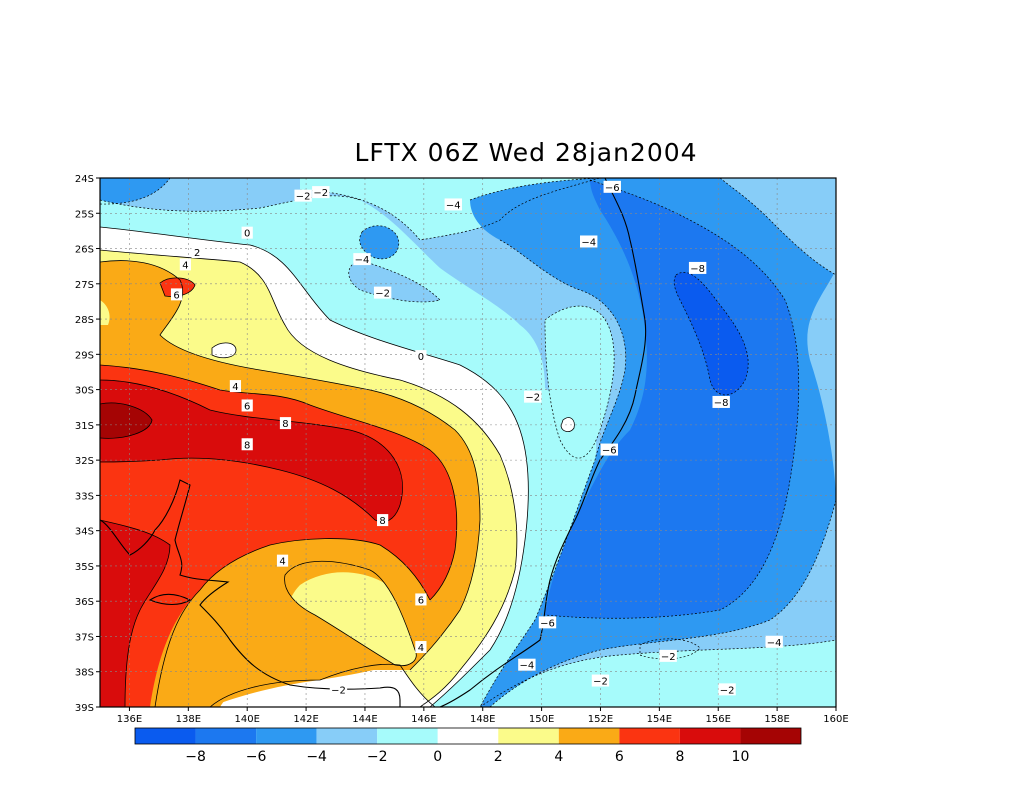 The width and height of the screenshot is (1024, 800). What do you see at coordinates (558, 757) in the screenshot?
I see `colorbar-tick-label: 4` at bounding box center [558, 757].